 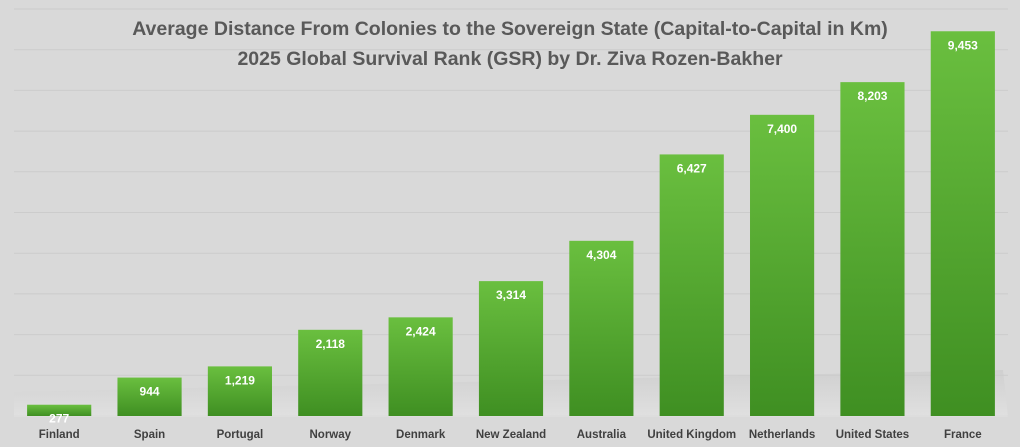 I want to click on x-tick-label: Finland, so click(x=59, y=435).